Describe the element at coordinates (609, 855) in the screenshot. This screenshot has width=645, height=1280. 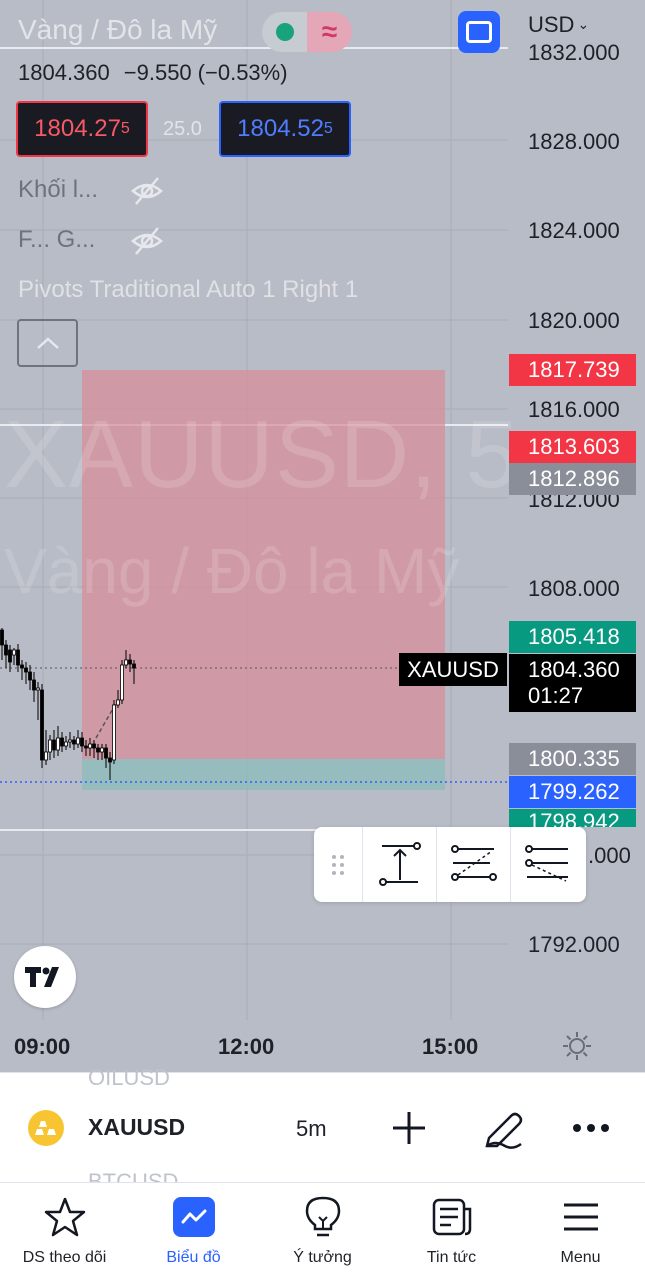
I see `price-axis-label: .000` at that location.